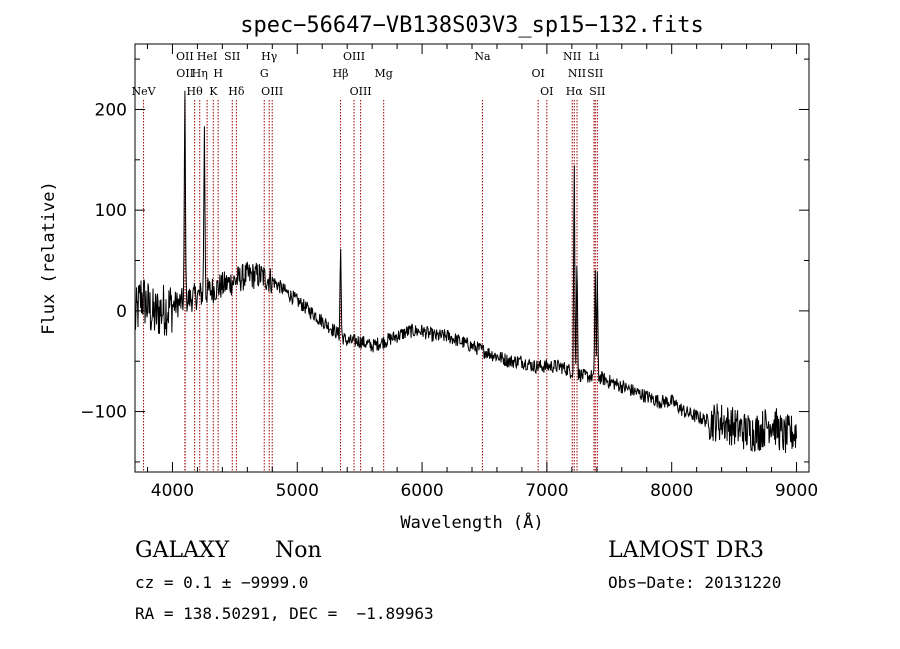 The width and height of the screenshot is (900, 649). What do you see at coordinates (575, 91) in the screenshot?
I see `spectral-line-label: Hα` at bounding box center [575, 91].